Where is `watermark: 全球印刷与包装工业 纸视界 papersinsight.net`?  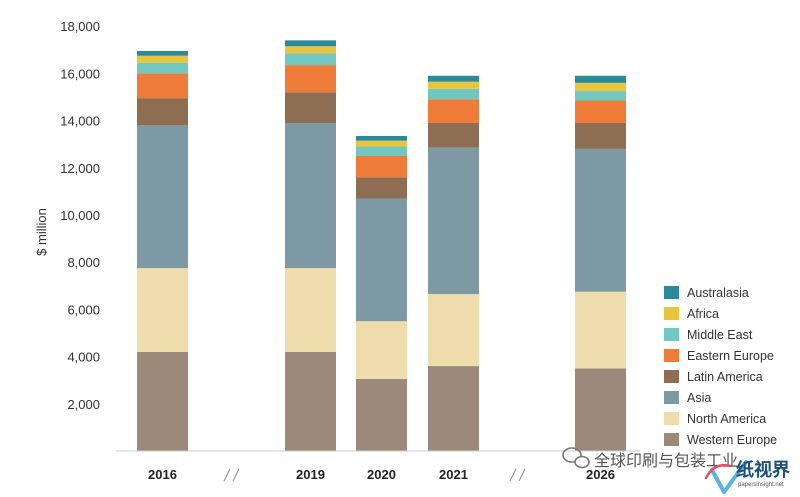 watermark: 全球印刷与包装工业 纸视界 papersinsight.net is located at coordinates (676, 470).